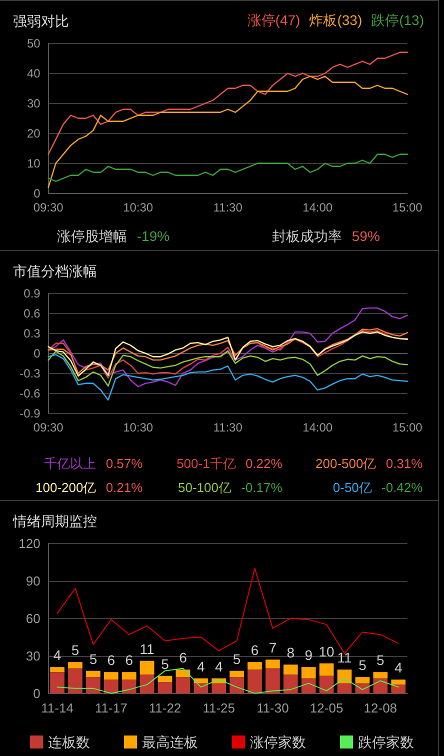 The image size is (444, 756). Describe the element at coordinates (30, 413) in the screenshot. I see `y-tick-label: -0.9` at that location.